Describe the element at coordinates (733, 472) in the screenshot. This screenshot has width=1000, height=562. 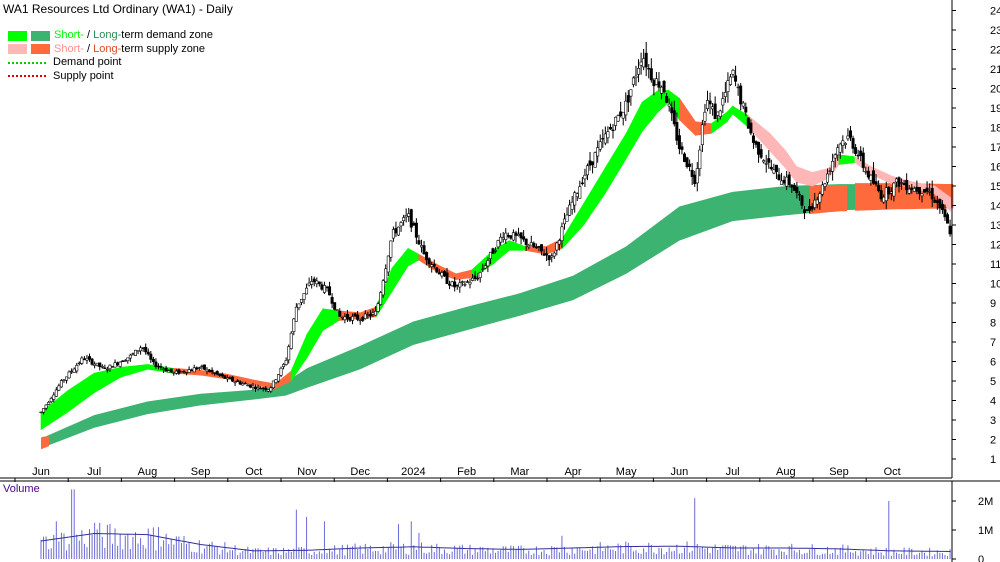
I see `month-label: Jul` at that location.